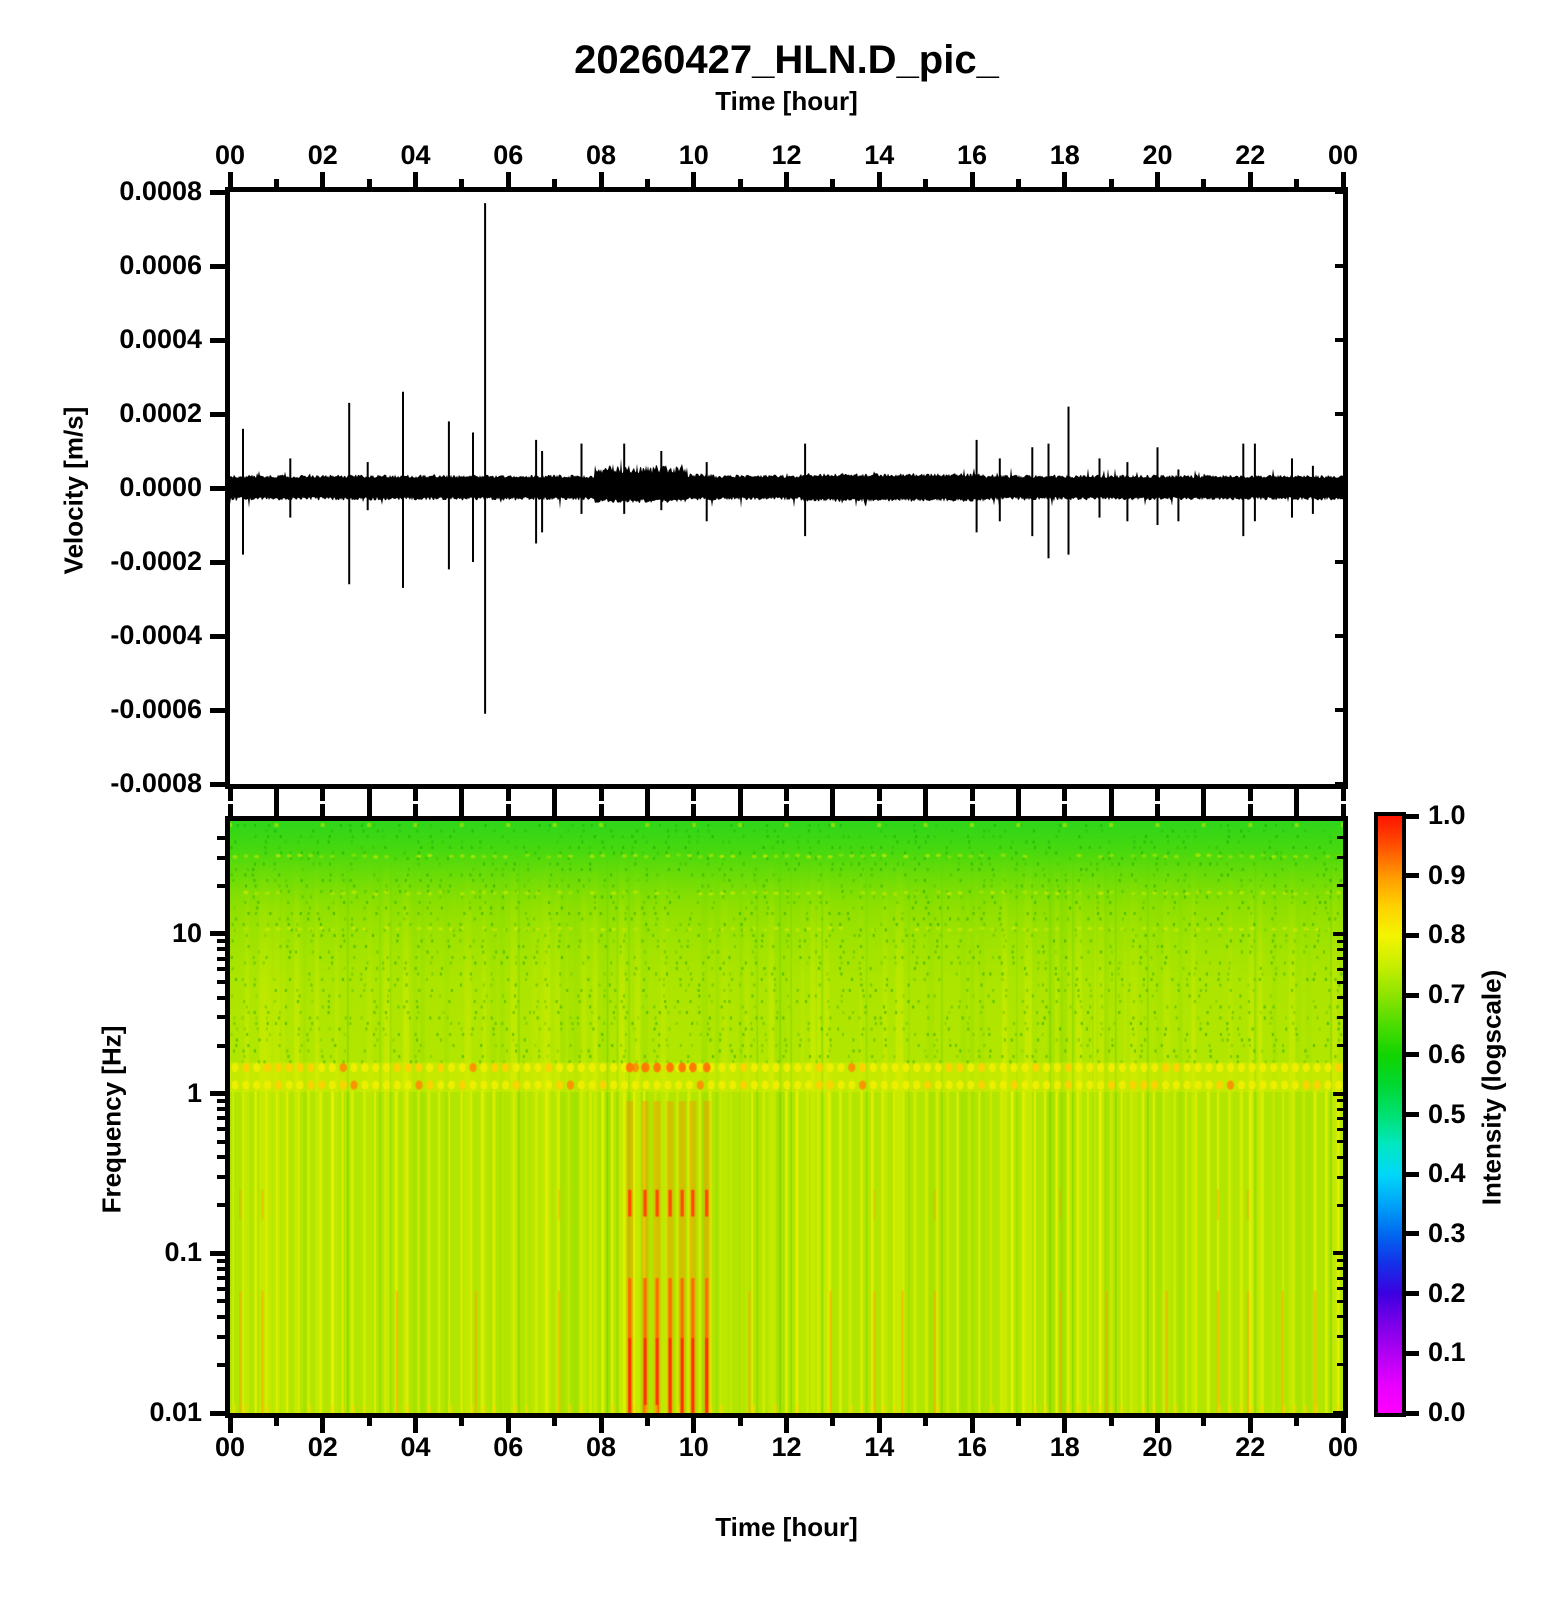 This screenshot has height=1600, width=1556. I want to click on colorbar-tick-label: 0.7, so click(1447, 994).